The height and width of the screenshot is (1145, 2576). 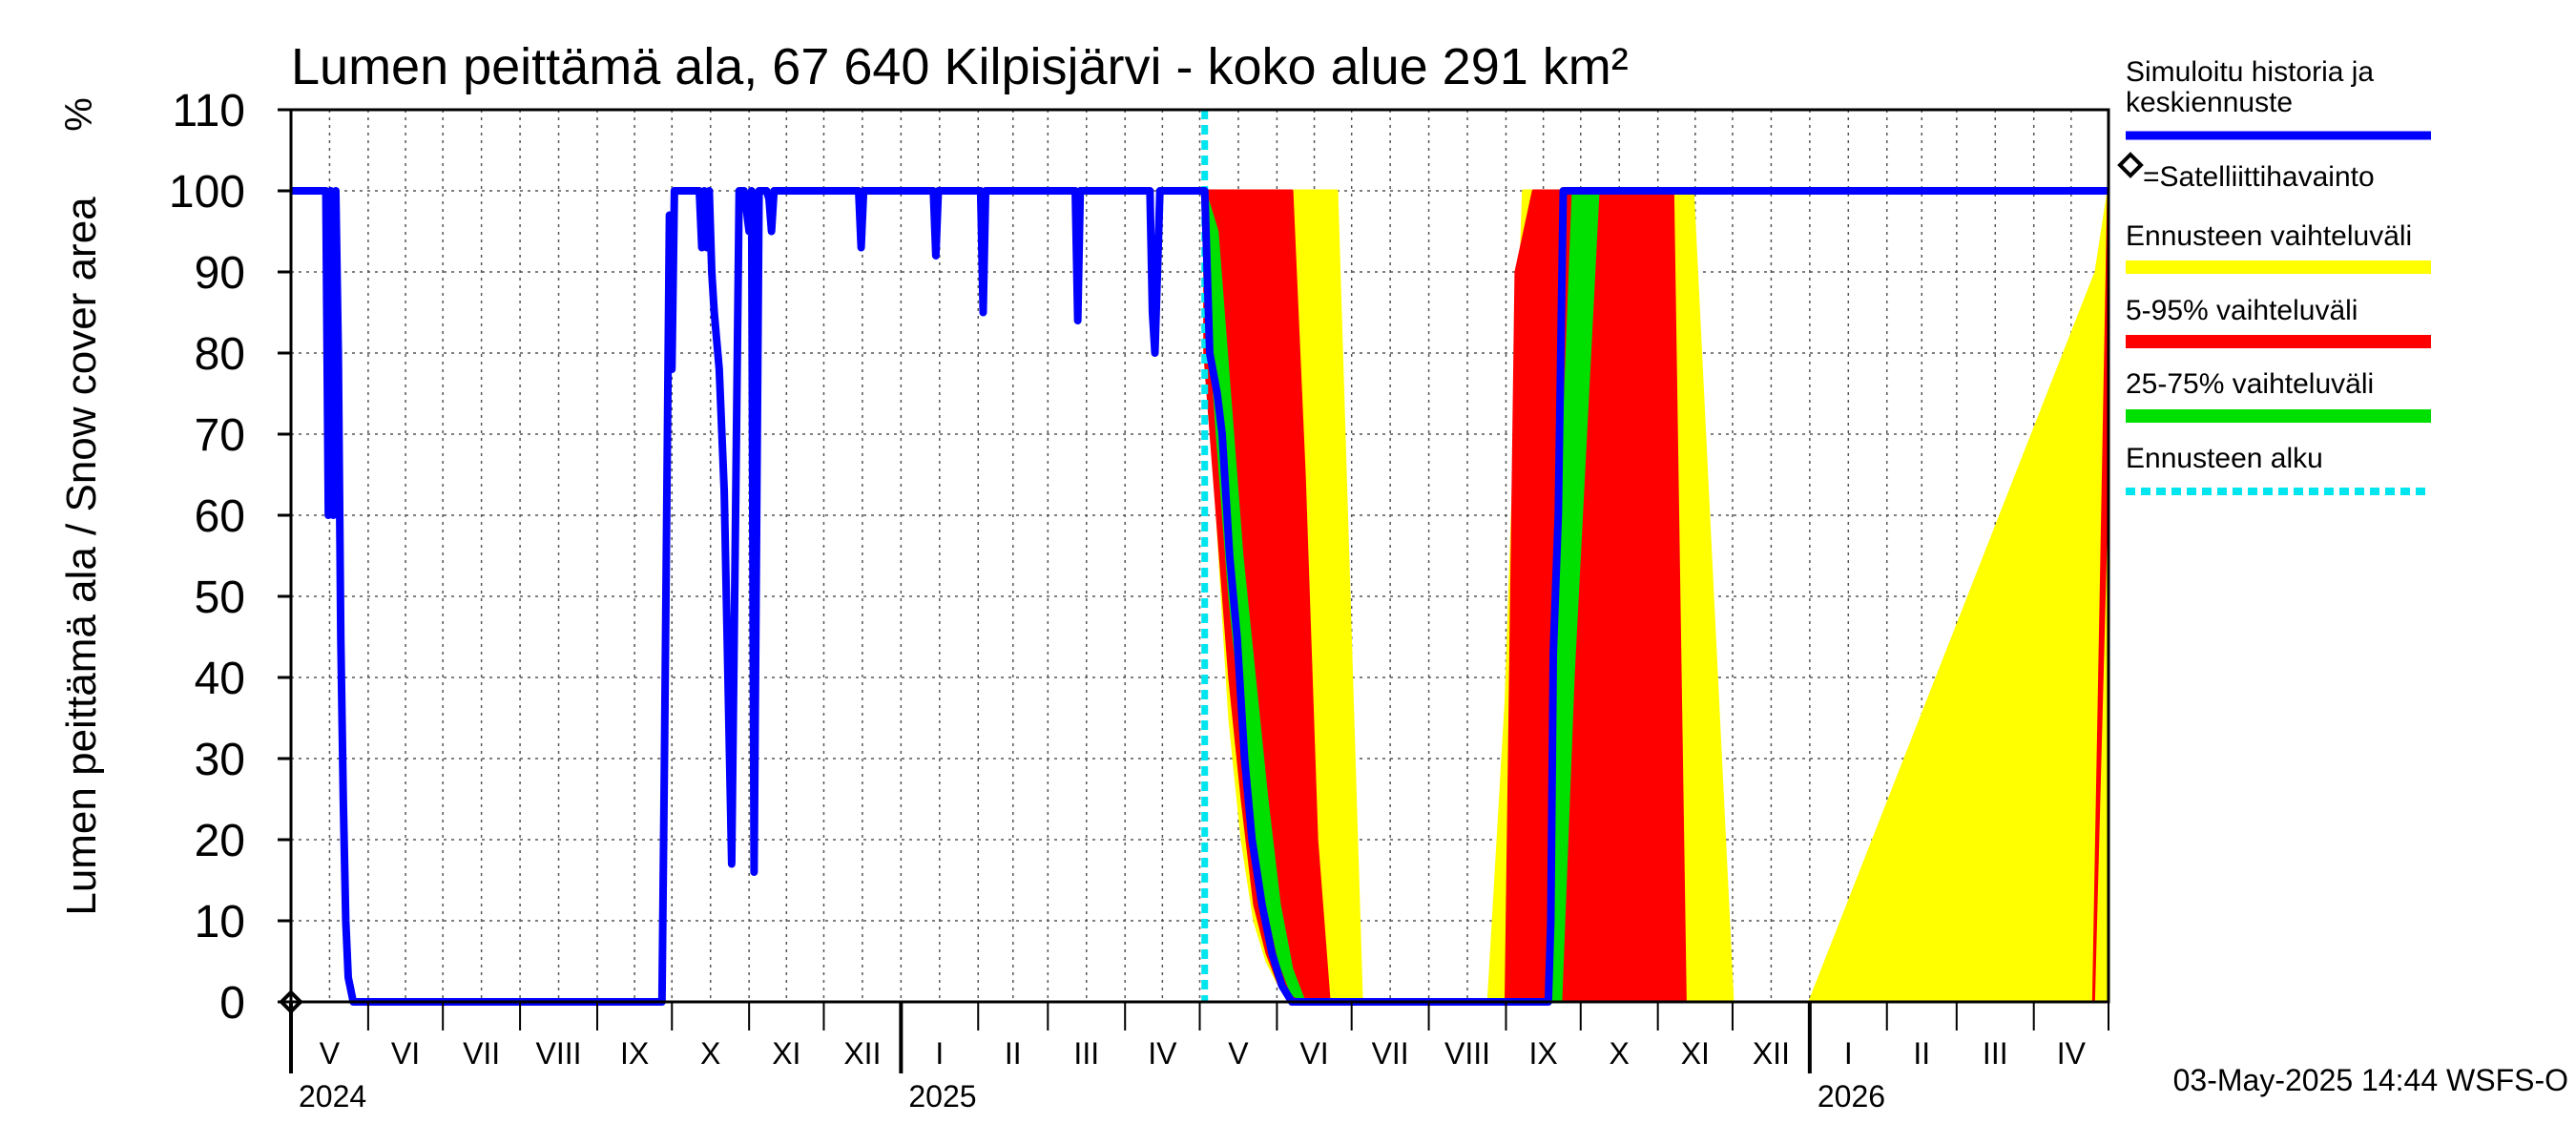 What do you see at coordinates (230, 557) in the screenshot?
I see `y-ticks: 0 10 20 30 40 50 60 70 80 90 100 110` at bounding box center [230, 557].